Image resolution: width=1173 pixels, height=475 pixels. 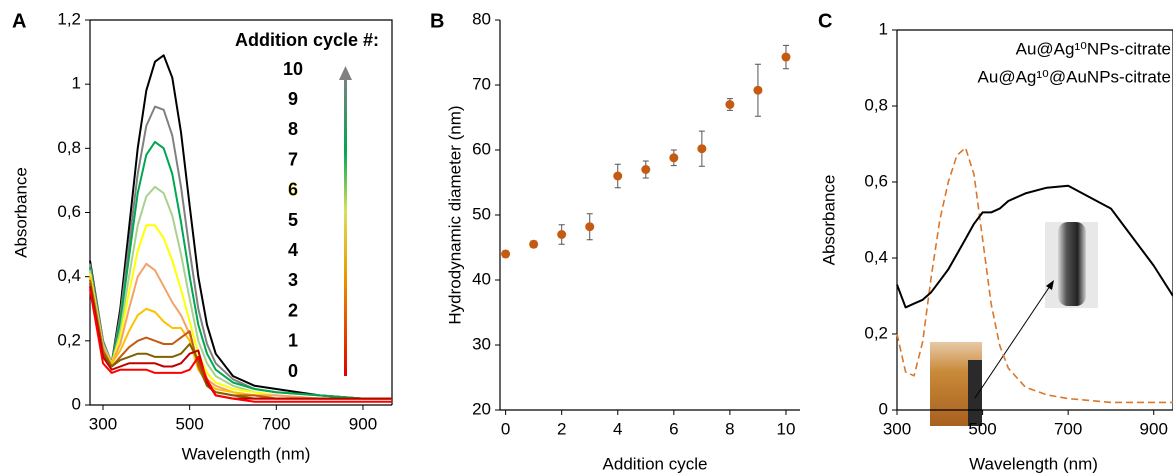 What do you see at coordinates (293, 280) in the screenshot?
I see `legend-label: 3` at bounding box center [293, 280].